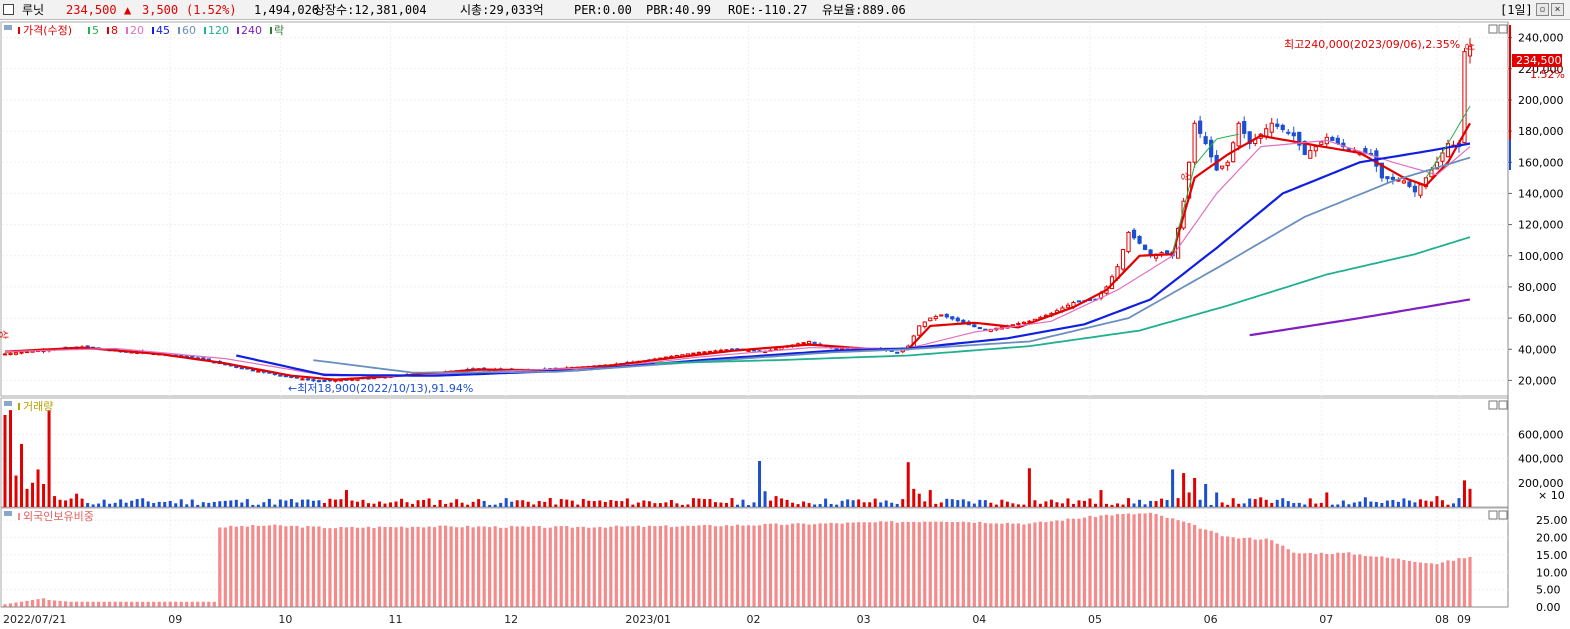  What do you see at coordinates (1542, 9) in the screenshot?
I see `restore-icon: ▫` at bounding box center [1542, 9].